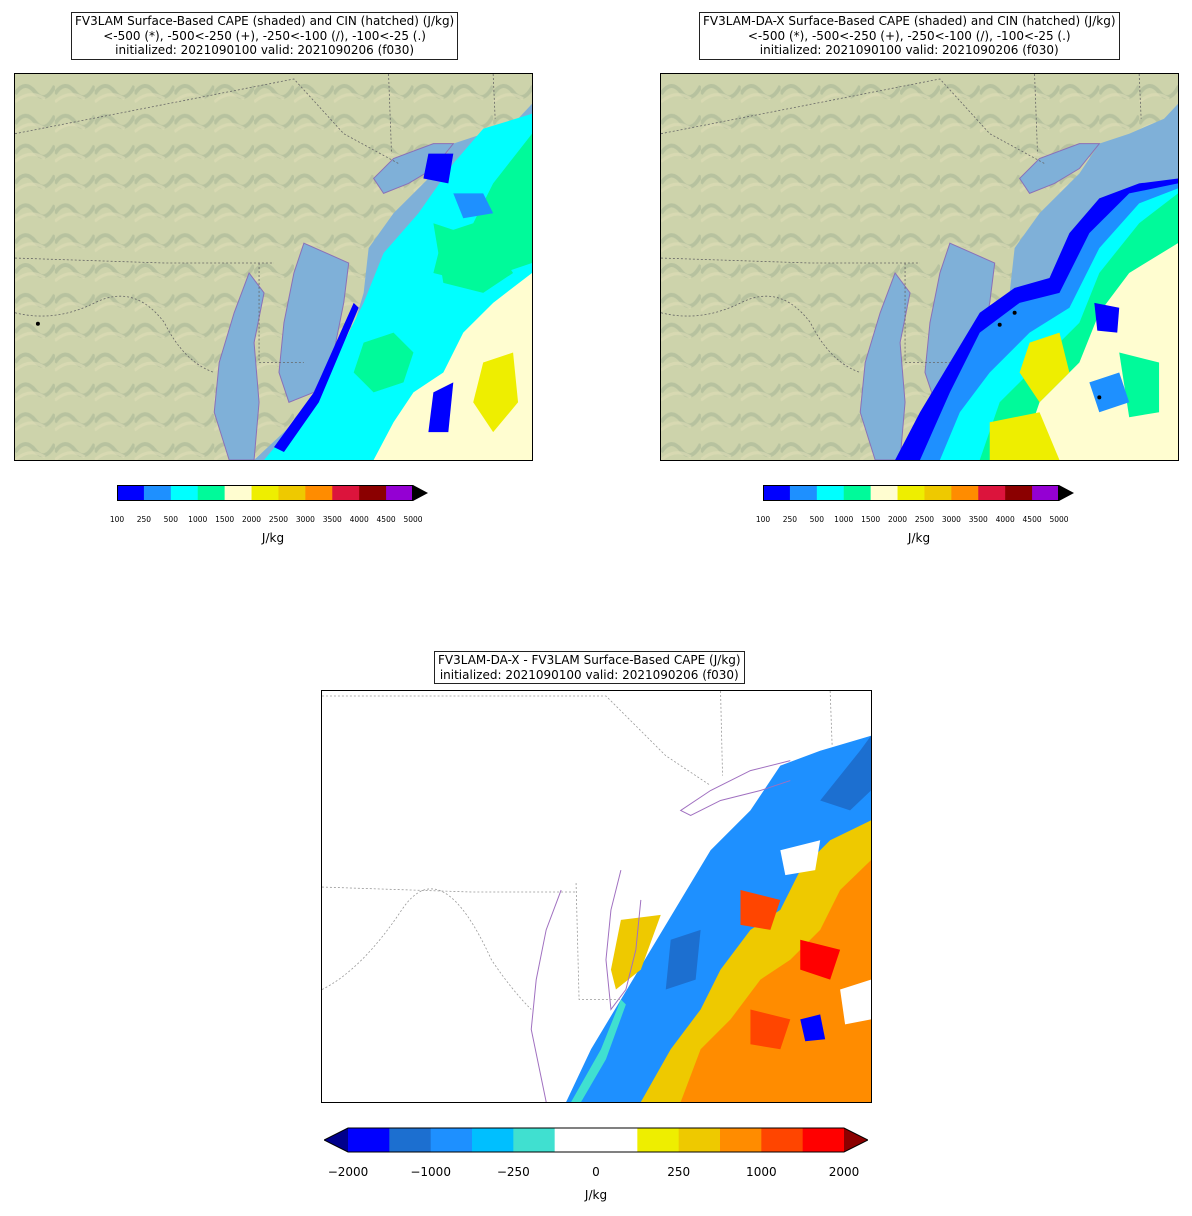 The image size is (1192, 1216). I want to click on panel3-colorbar-unit: J/kg, so click(596, 1195).